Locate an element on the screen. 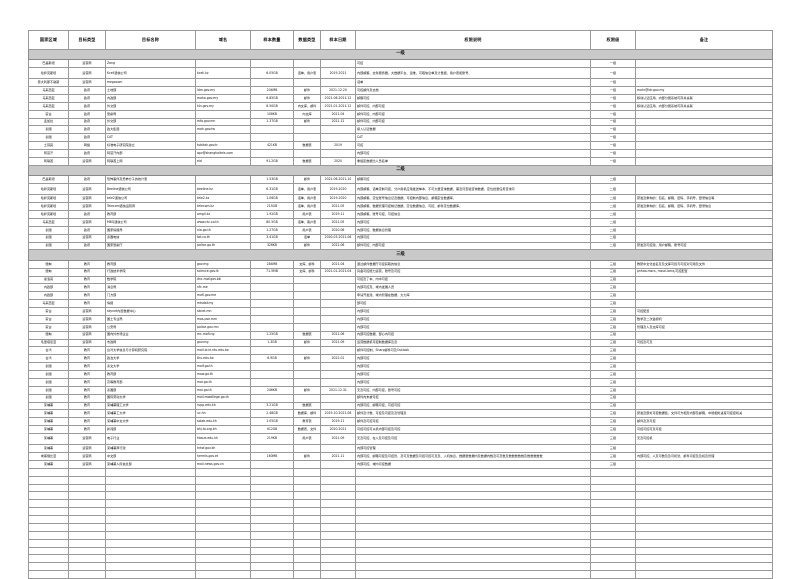 The image size is (800, 579). cell-perm: 申请开发建、域内管理在数据、大力库 is located at coordinates (473, 296).